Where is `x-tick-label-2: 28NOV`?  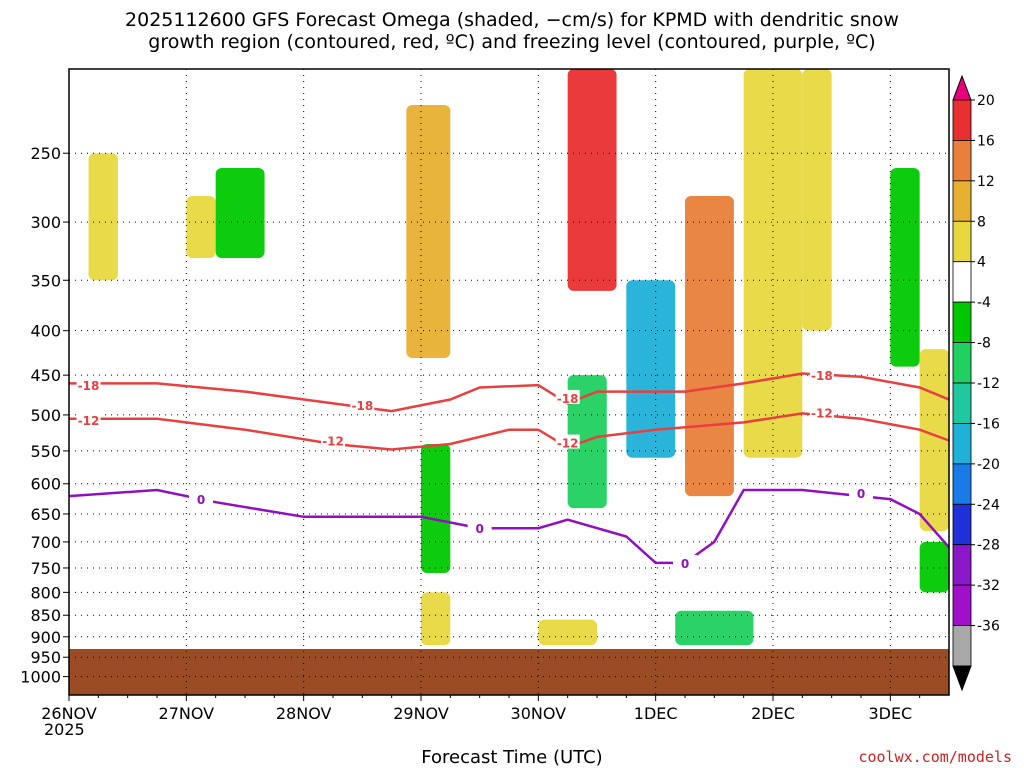
x-tick-label-2: 28NOV is located at coordinates (304, 713).